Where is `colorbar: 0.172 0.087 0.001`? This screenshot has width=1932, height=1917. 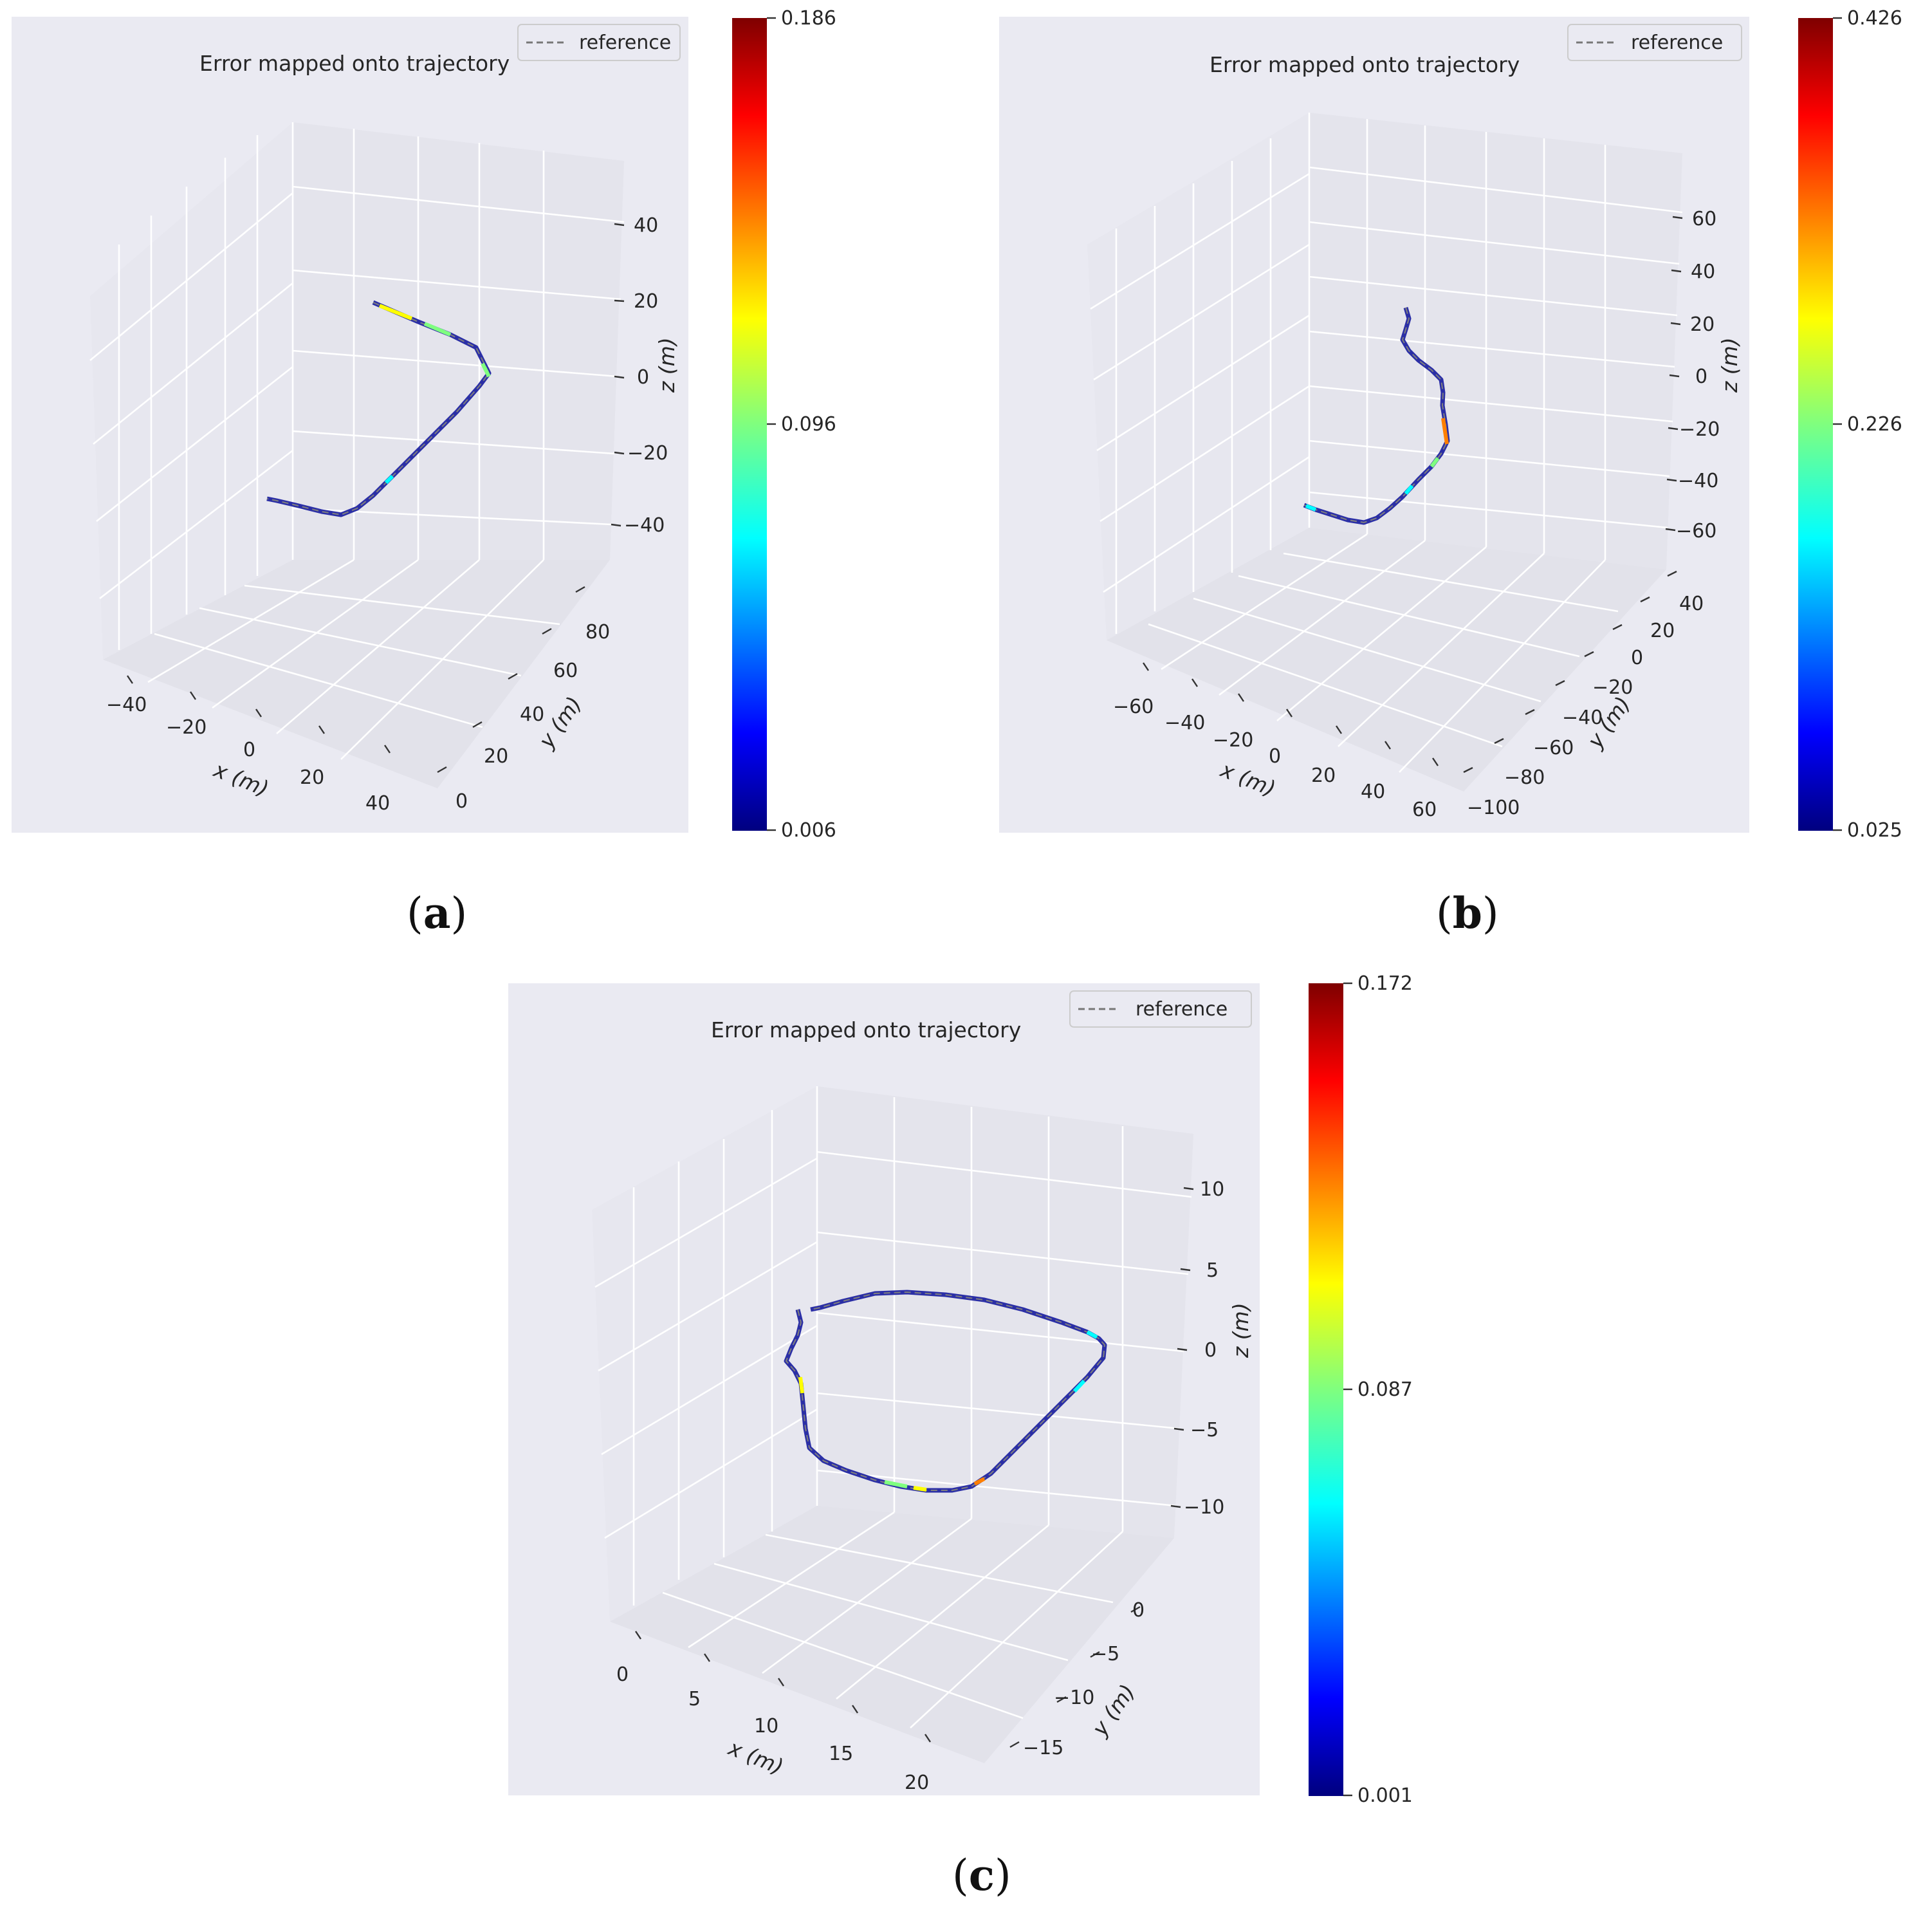 colorbar: 0.172 0.087 0.001 is located at coordinates (1361, 1389).